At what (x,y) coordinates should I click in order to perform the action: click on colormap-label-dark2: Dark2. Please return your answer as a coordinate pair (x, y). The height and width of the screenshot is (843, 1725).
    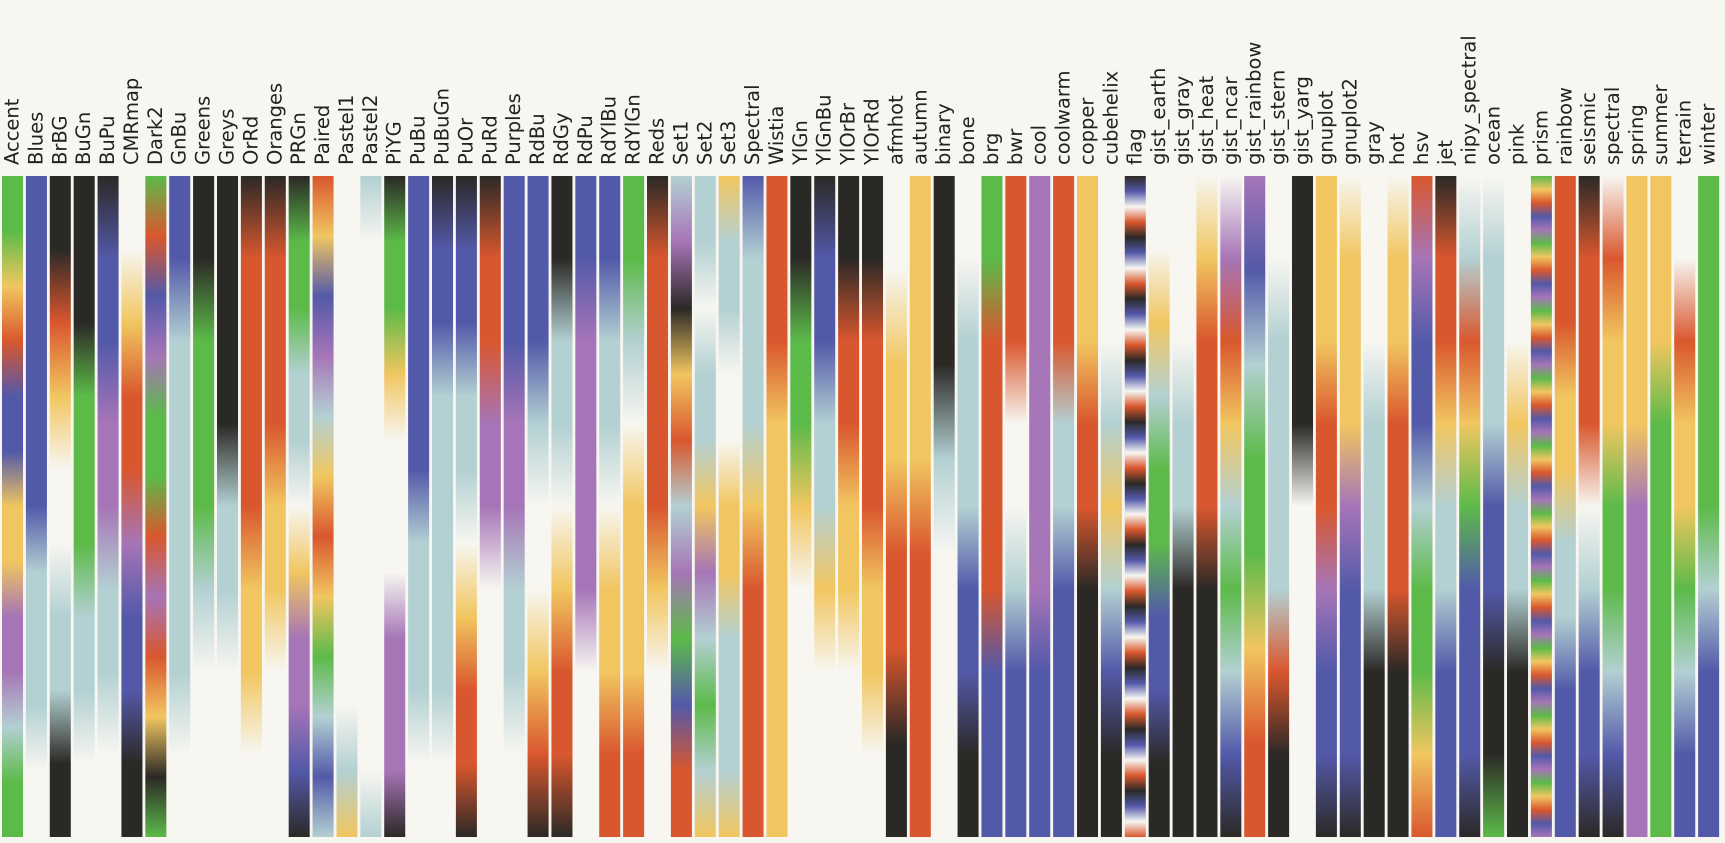
    Looking at the image, I should click on (155, 135).